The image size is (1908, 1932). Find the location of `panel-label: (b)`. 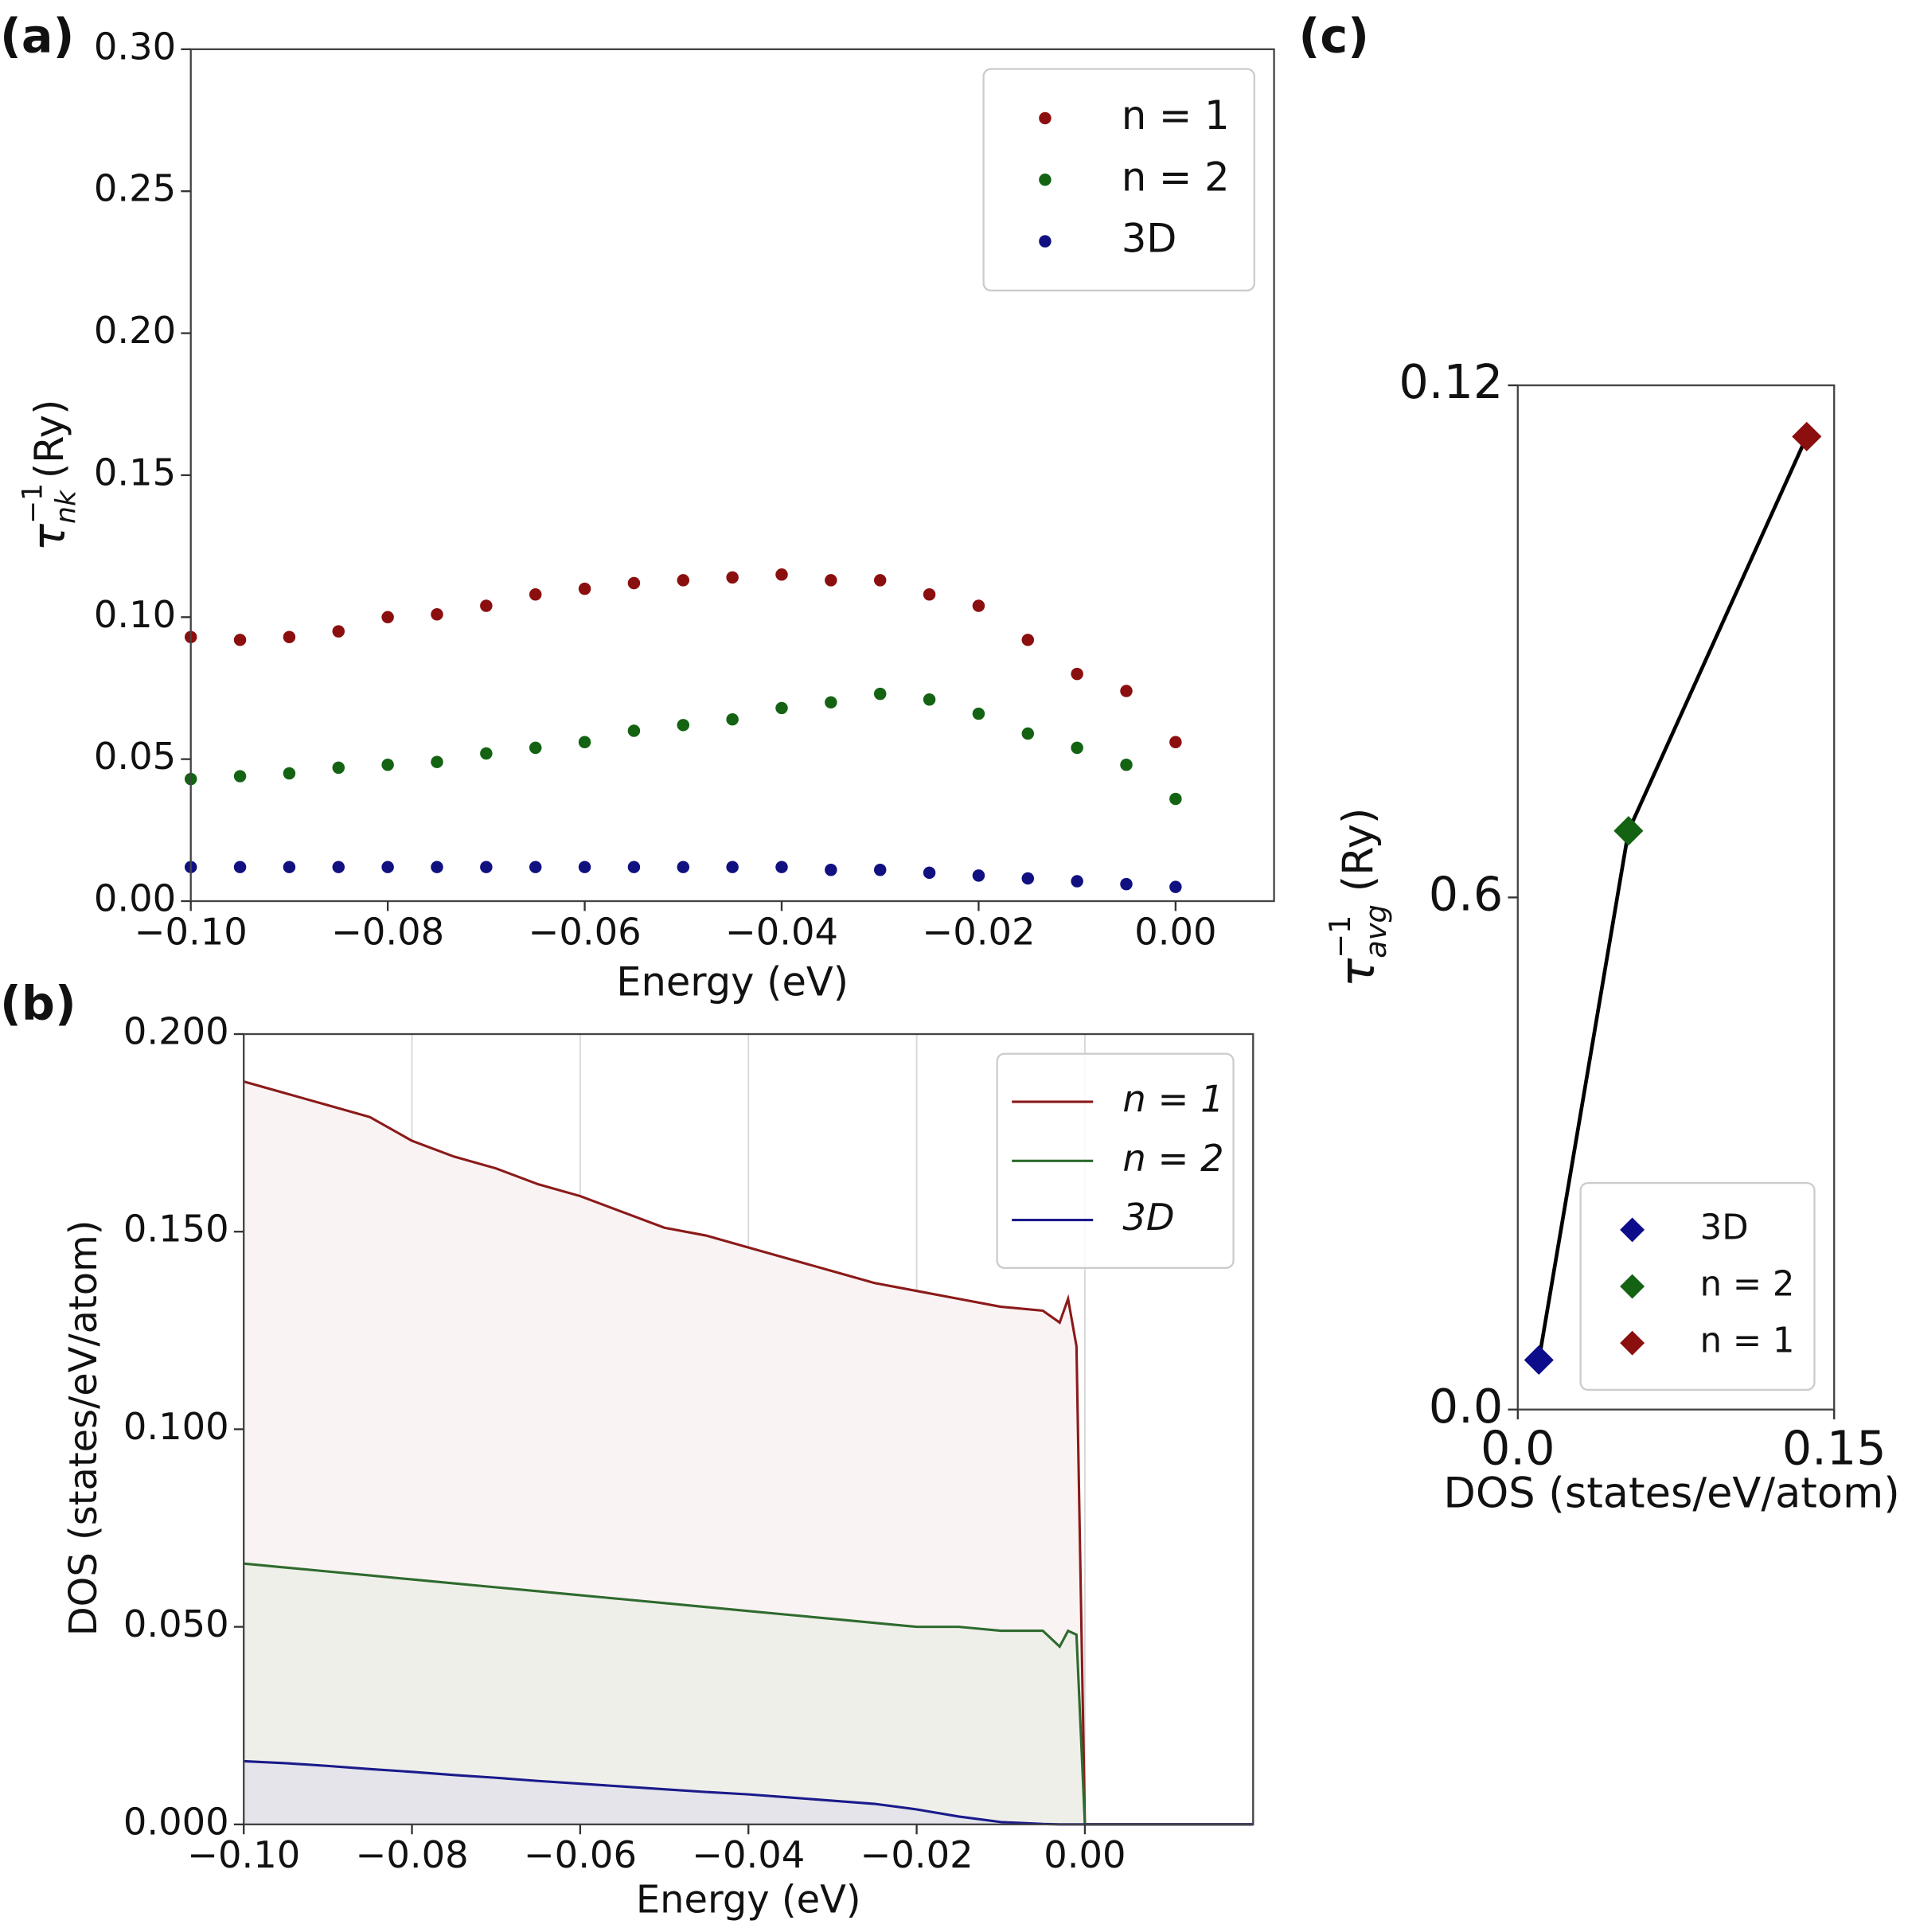

panel-label: (b) is located at coordinates (38, 1003).